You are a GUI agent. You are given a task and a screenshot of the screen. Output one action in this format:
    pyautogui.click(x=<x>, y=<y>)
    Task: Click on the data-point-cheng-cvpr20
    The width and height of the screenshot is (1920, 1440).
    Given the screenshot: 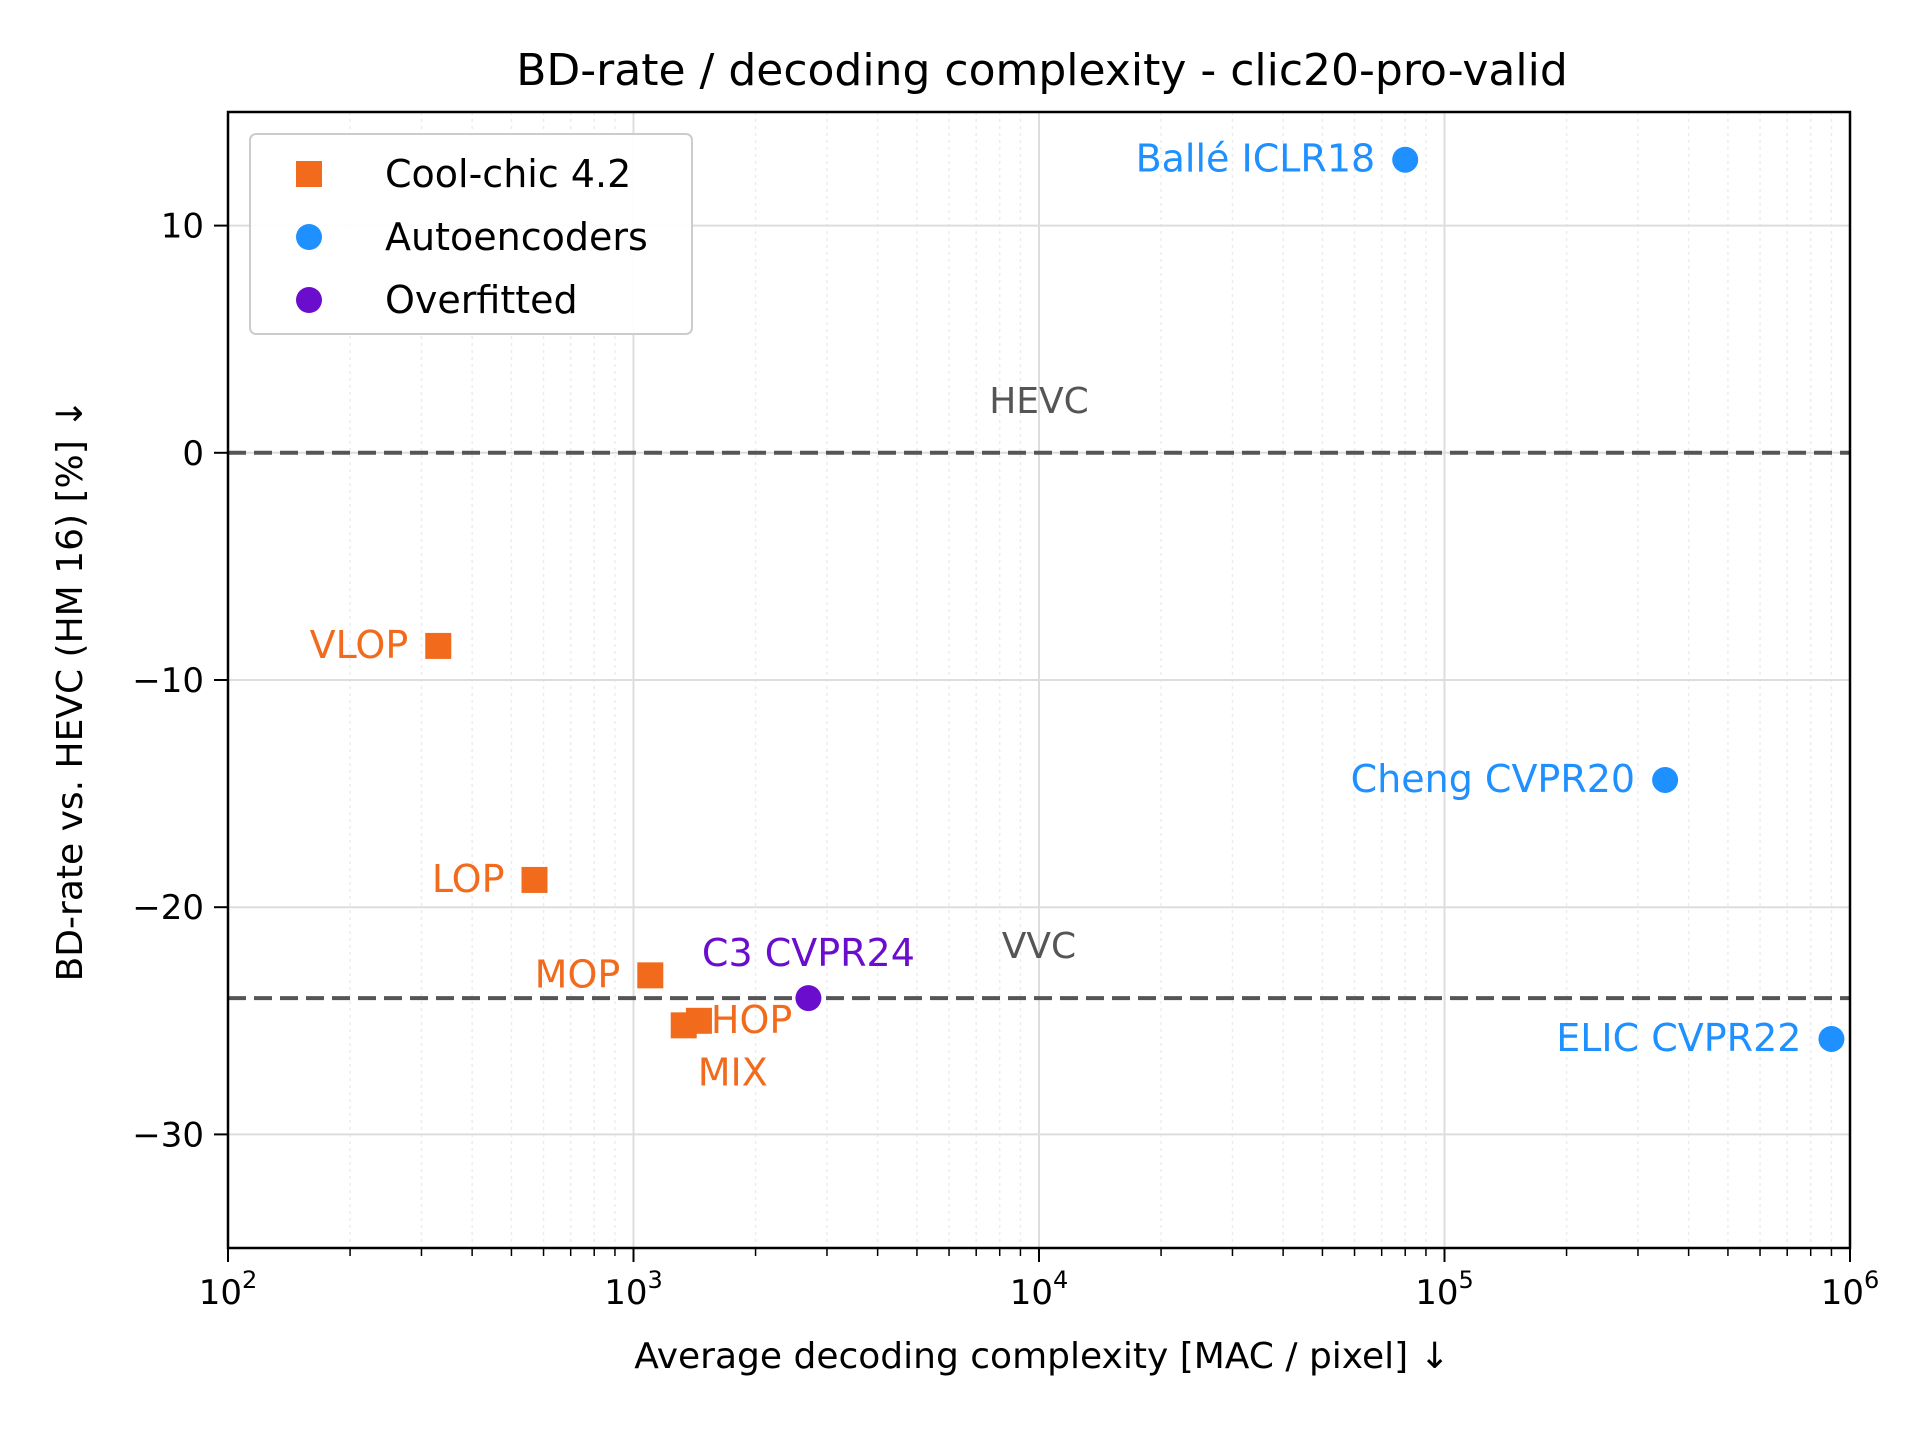 What is the action you would take?
    pyautogui.click(x=1665, y=779)
    